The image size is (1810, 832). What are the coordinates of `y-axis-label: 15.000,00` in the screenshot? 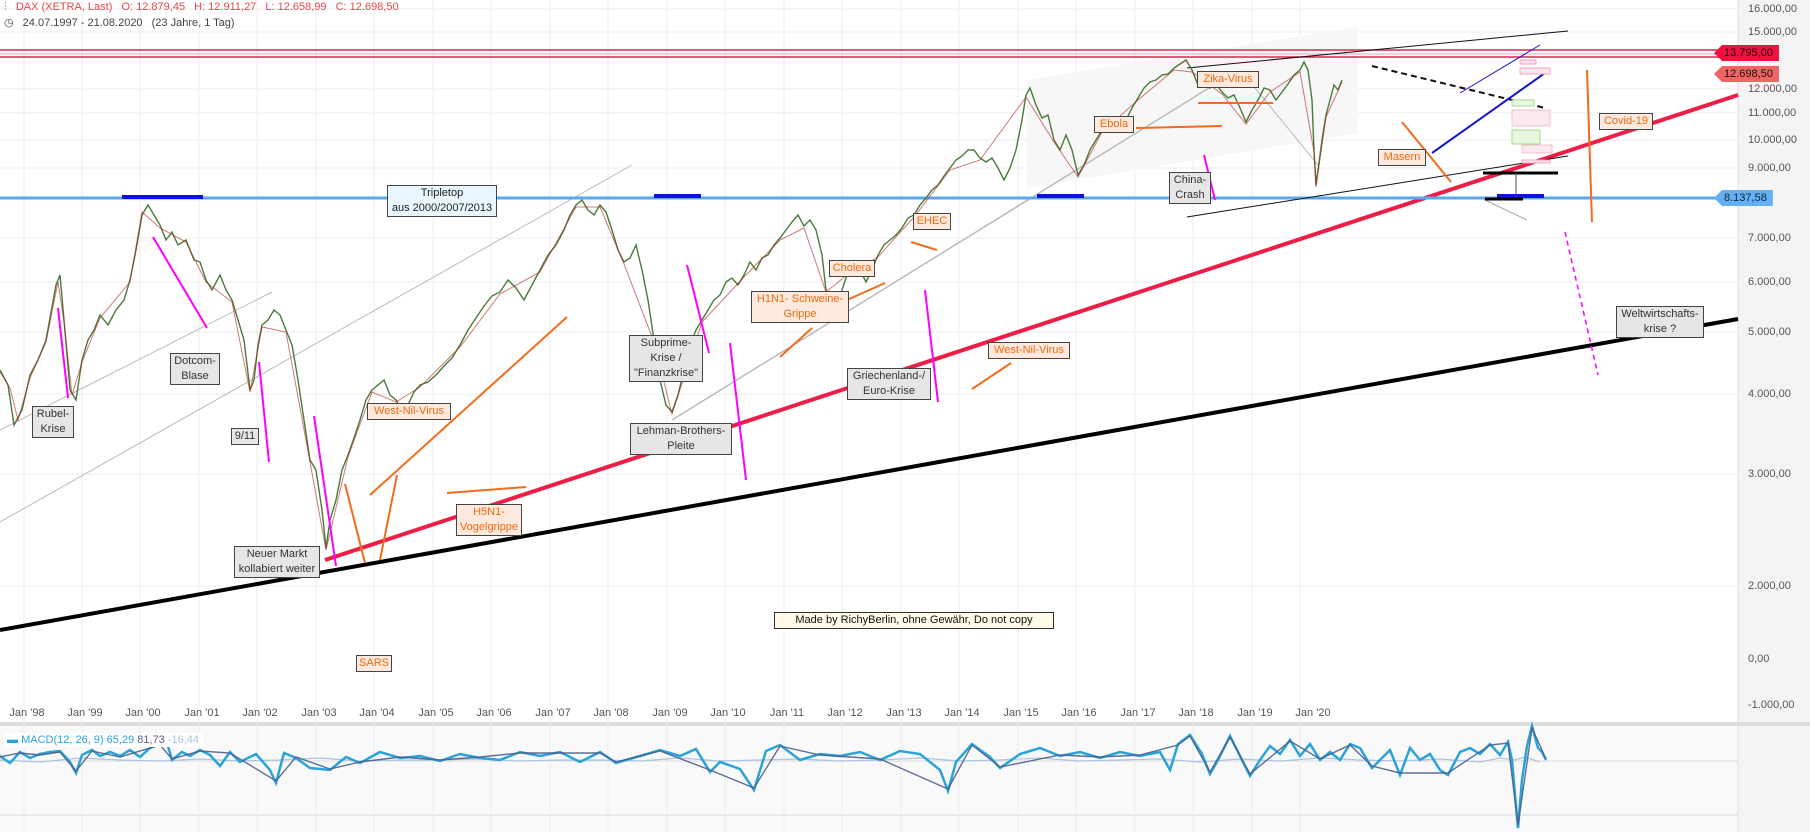 It's located at (1772, 32).